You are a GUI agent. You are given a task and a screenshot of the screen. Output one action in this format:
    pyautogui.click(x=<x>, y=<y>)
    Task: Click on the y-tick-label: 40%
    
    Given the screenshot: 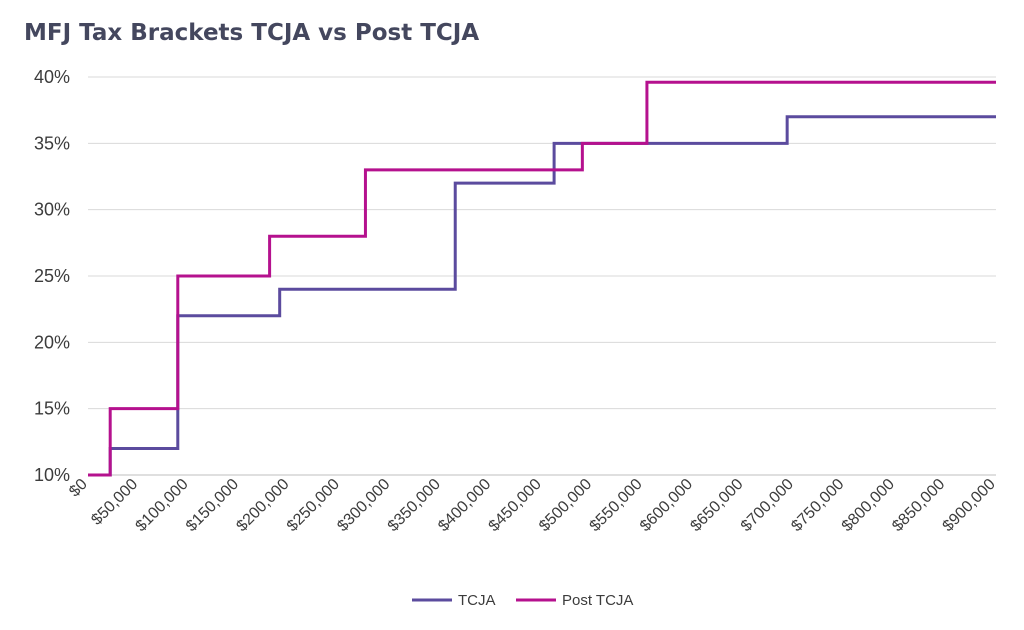 What is the action you would take?
    pyautogui.click(x=52, y=77)
    